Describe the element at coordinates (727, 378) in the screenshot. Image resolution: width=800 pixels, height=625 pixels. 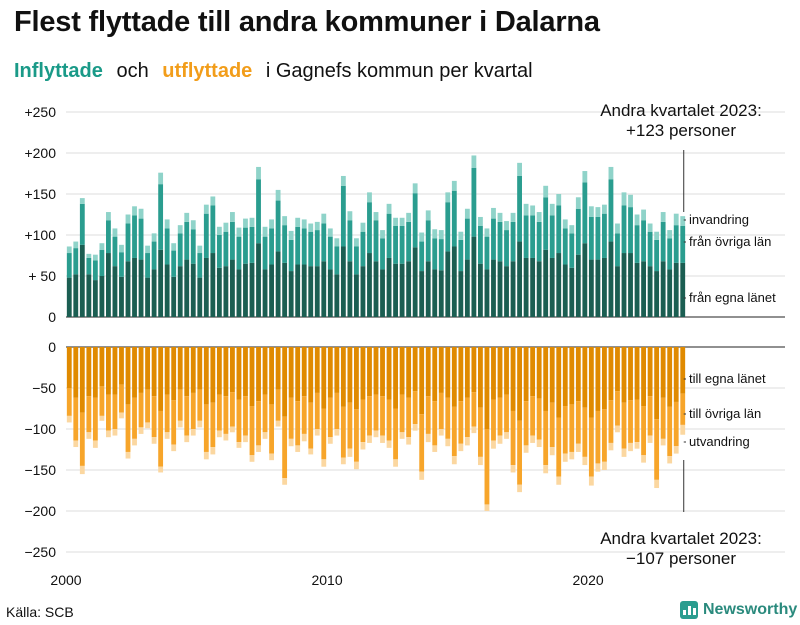
I see `series-label-out: till egna länet` at that location.